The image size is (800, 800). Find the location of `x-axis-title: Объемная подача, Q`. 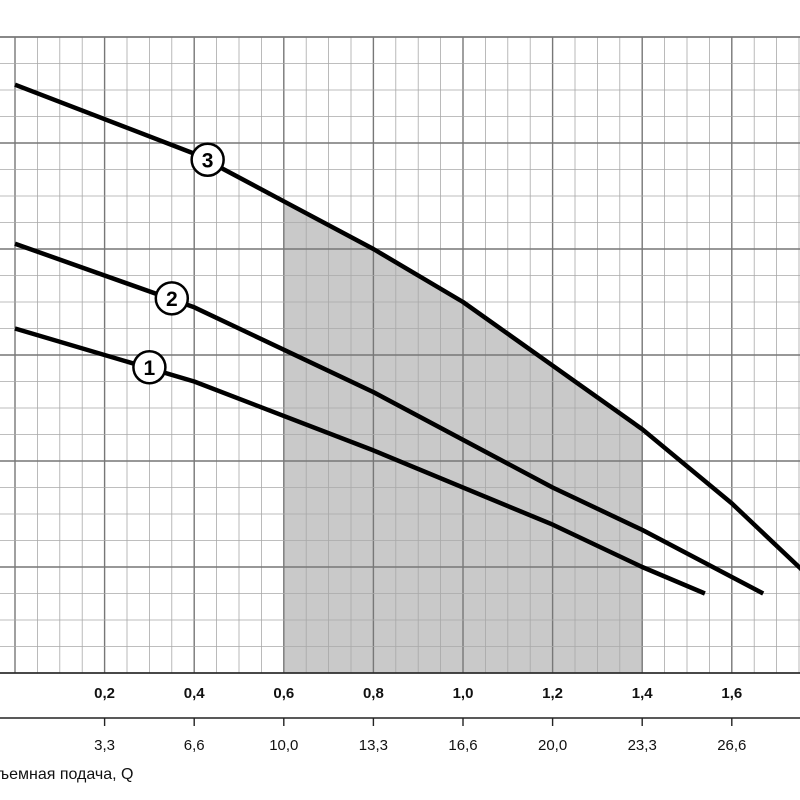

x-axis-title: Объемная подача, Q is located at coordinates (66, 774).